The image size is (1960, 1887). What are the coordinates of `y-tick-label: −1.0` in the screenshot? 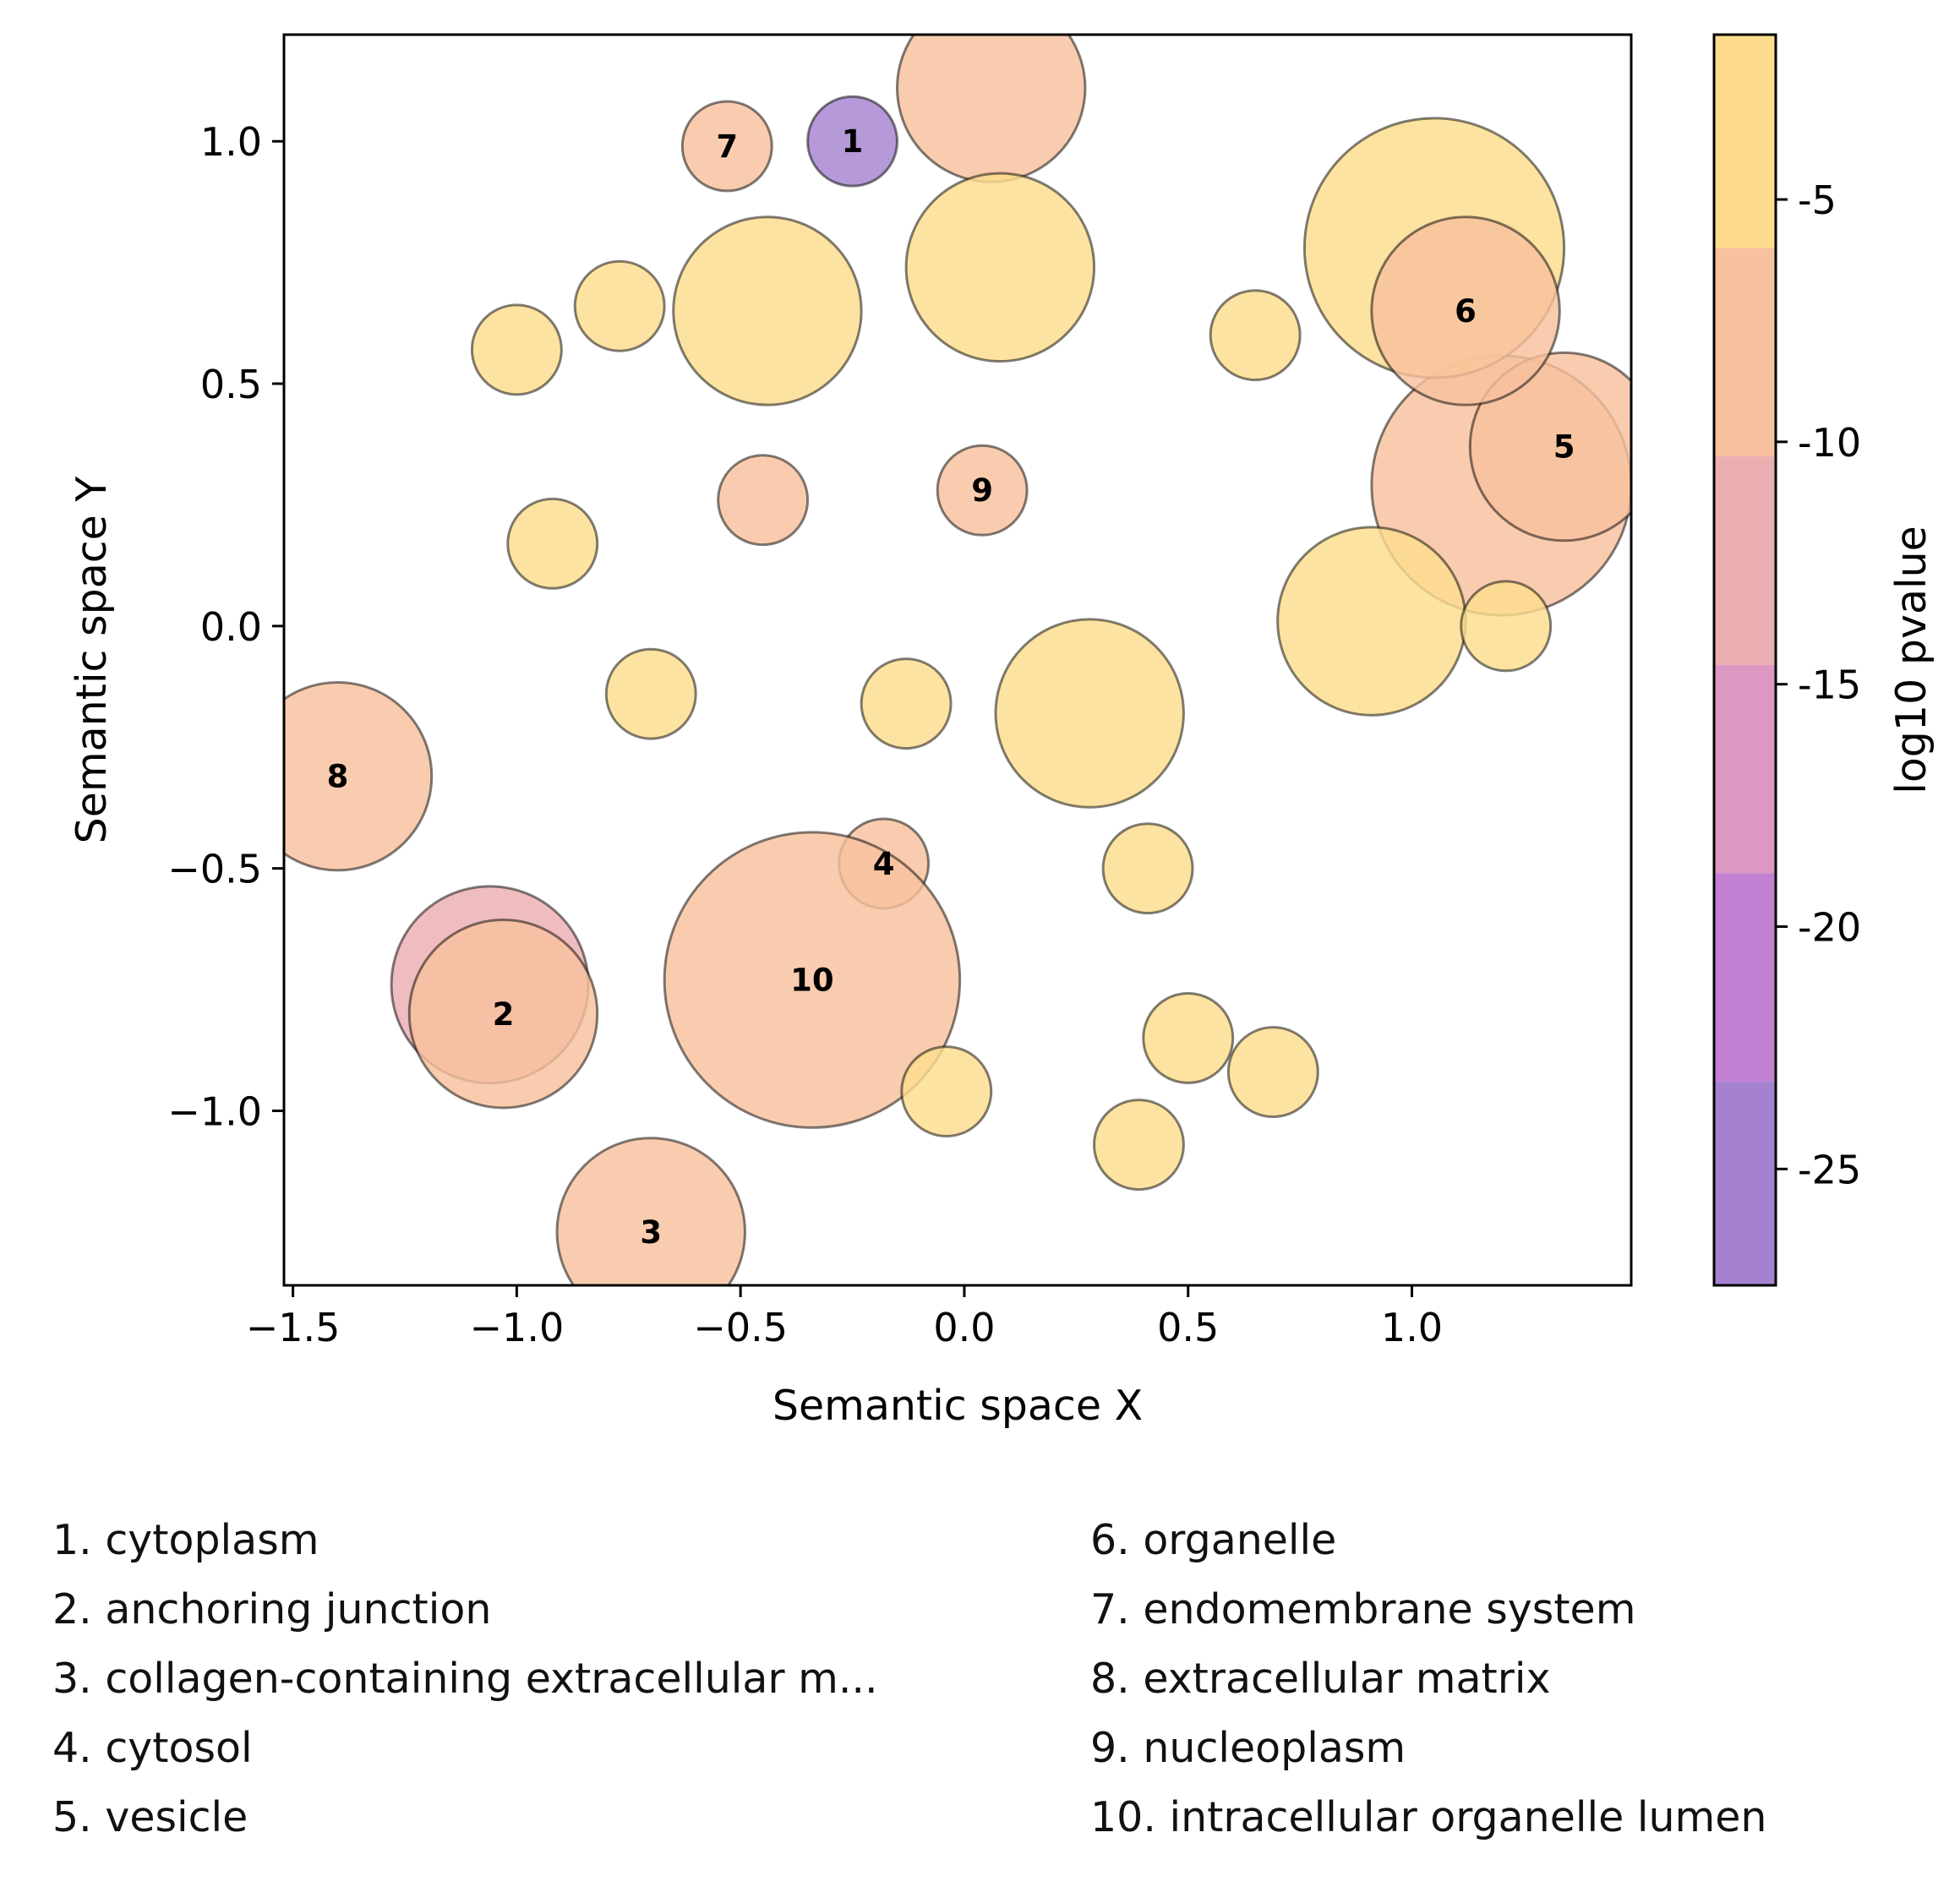 It's located at (214, 1111).